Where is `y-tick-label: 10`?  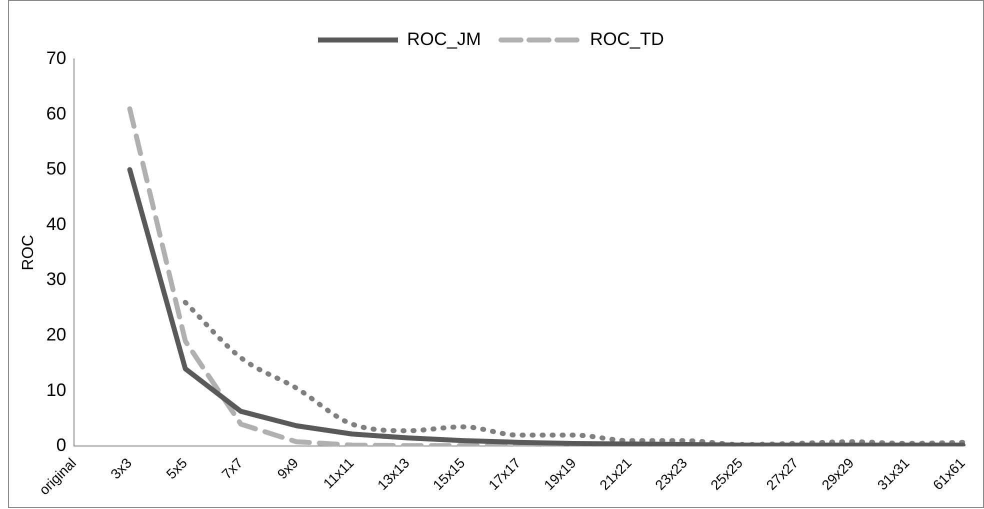 y-tick-label: 10 is located at coordinates (56, 390).